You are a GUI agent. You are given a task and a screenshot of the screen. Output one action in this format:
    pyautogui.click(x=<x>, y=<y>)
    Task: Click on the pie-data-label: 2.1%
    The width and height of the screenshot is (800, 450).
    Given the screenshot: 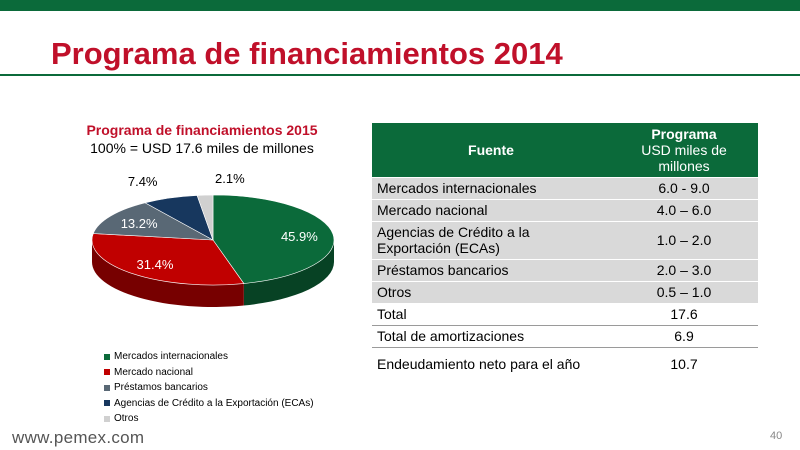 What is the action you would take?
    pyautogui.click(x=230, y=178)
    